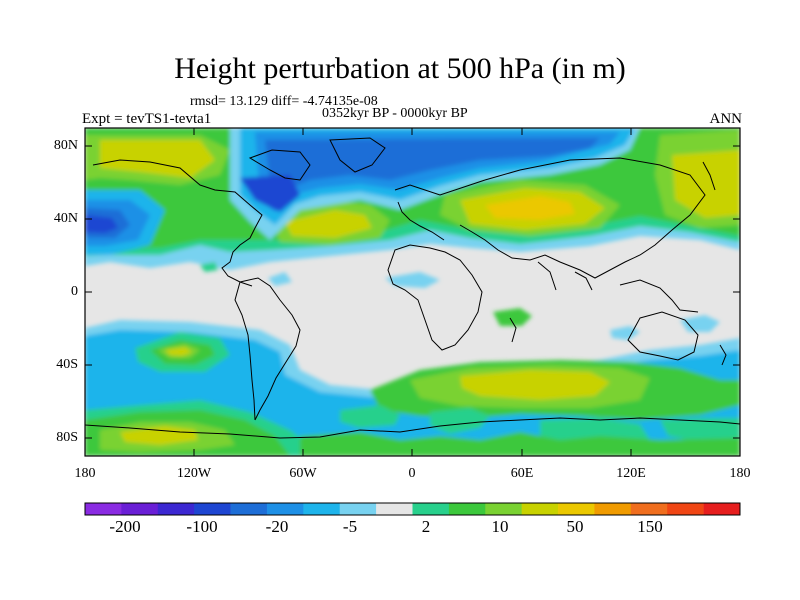 The image size is (800, 600). What do you see at coordinates (303, 473) in the screenshot?
I see `lon-tick-label: 60W` at bounding box center [303, 473].